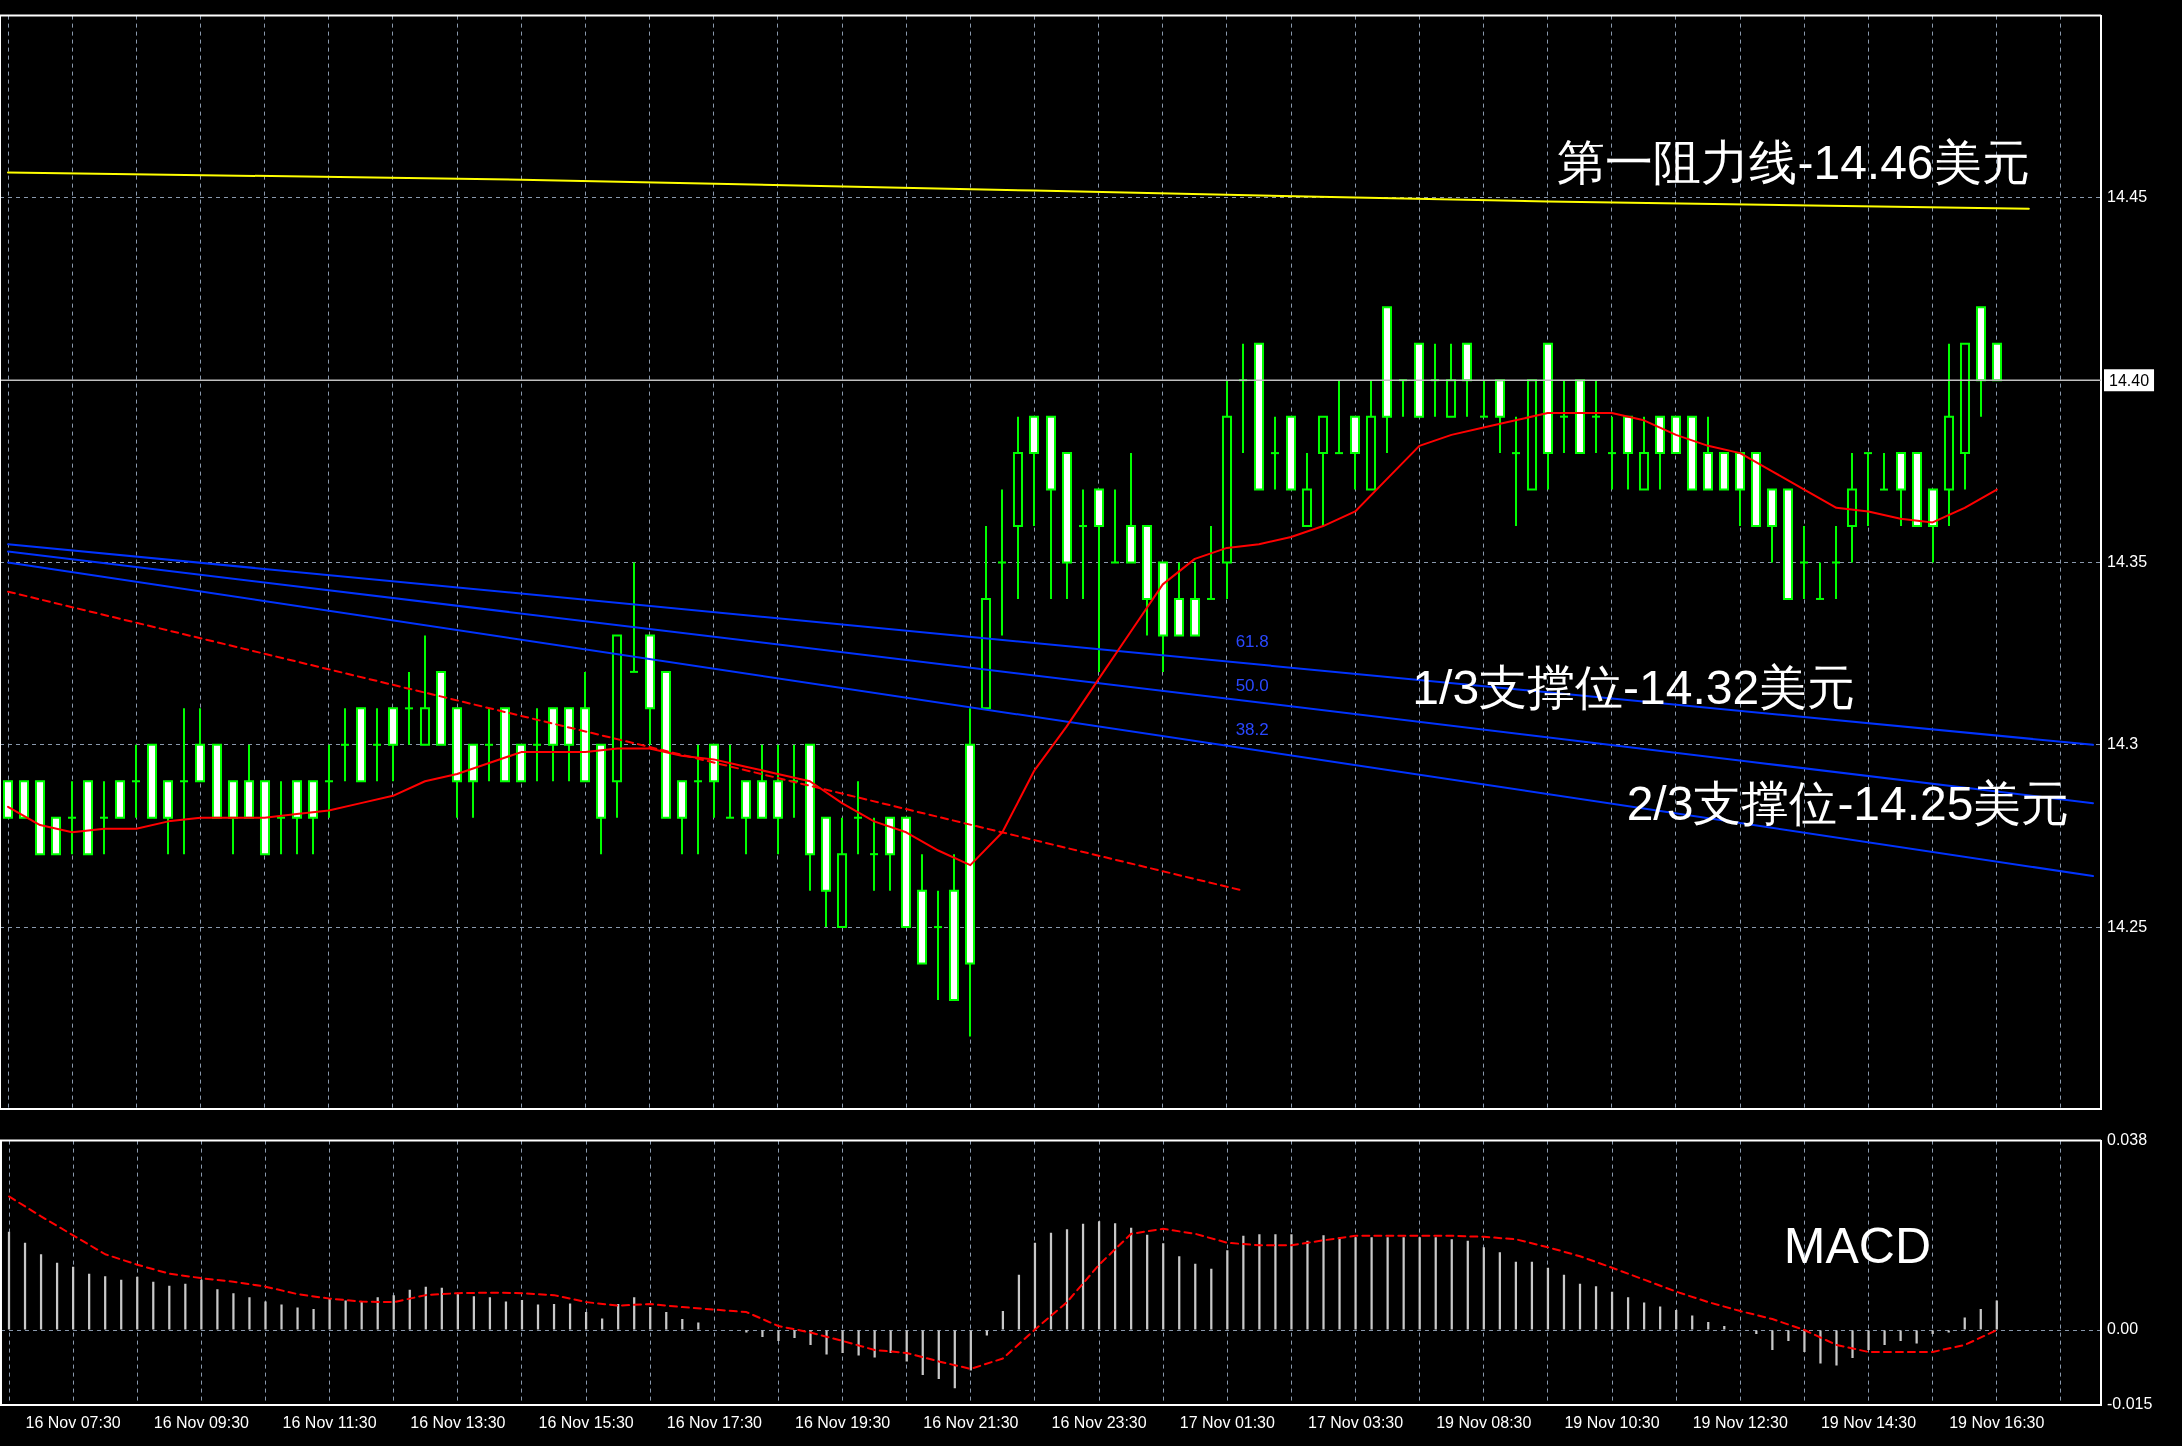  I want to click on annotation: 61.8, so click(1252, 642).